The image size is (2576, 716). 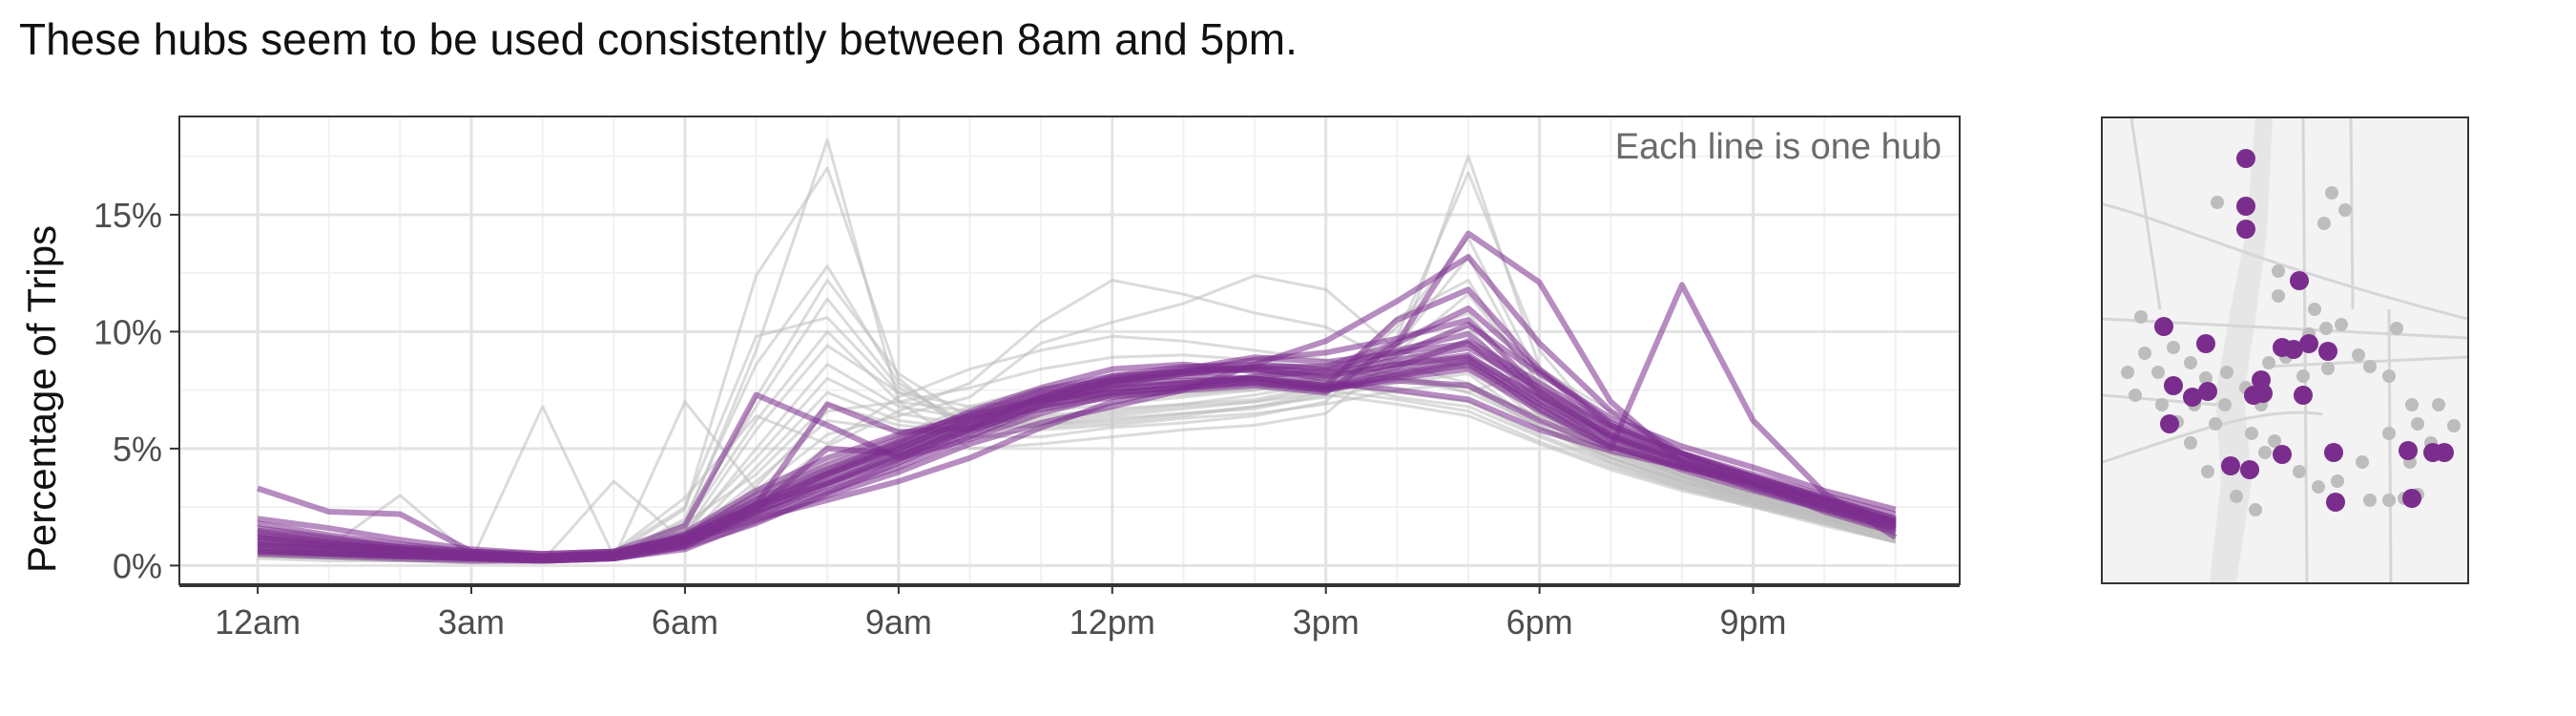 I want to click on x-tick-label: 3pm, so click(x=1326, y=622).